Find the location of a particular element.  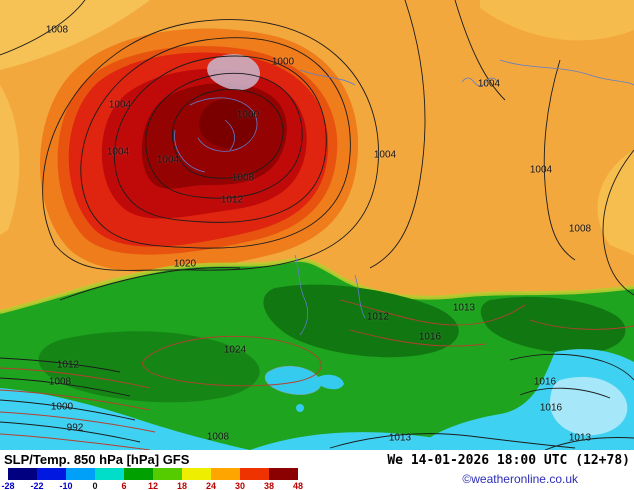

dark-green-patch-left is located at coordinates (149, 367).